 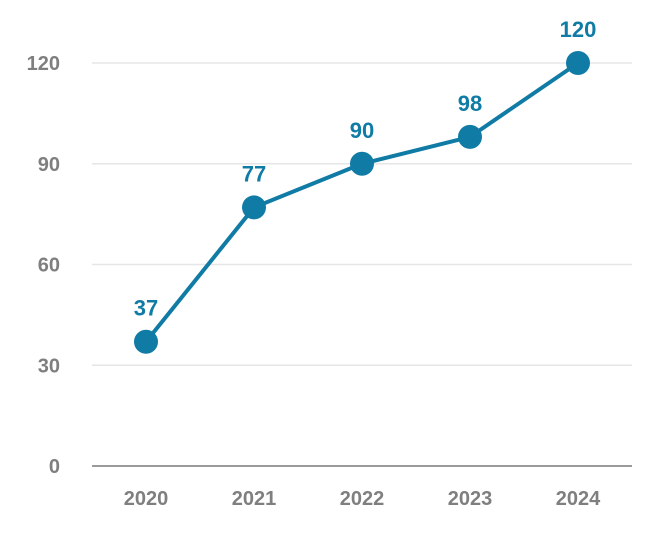 I want to click on x-tick-label: 2020, so click(x=146, y=499).